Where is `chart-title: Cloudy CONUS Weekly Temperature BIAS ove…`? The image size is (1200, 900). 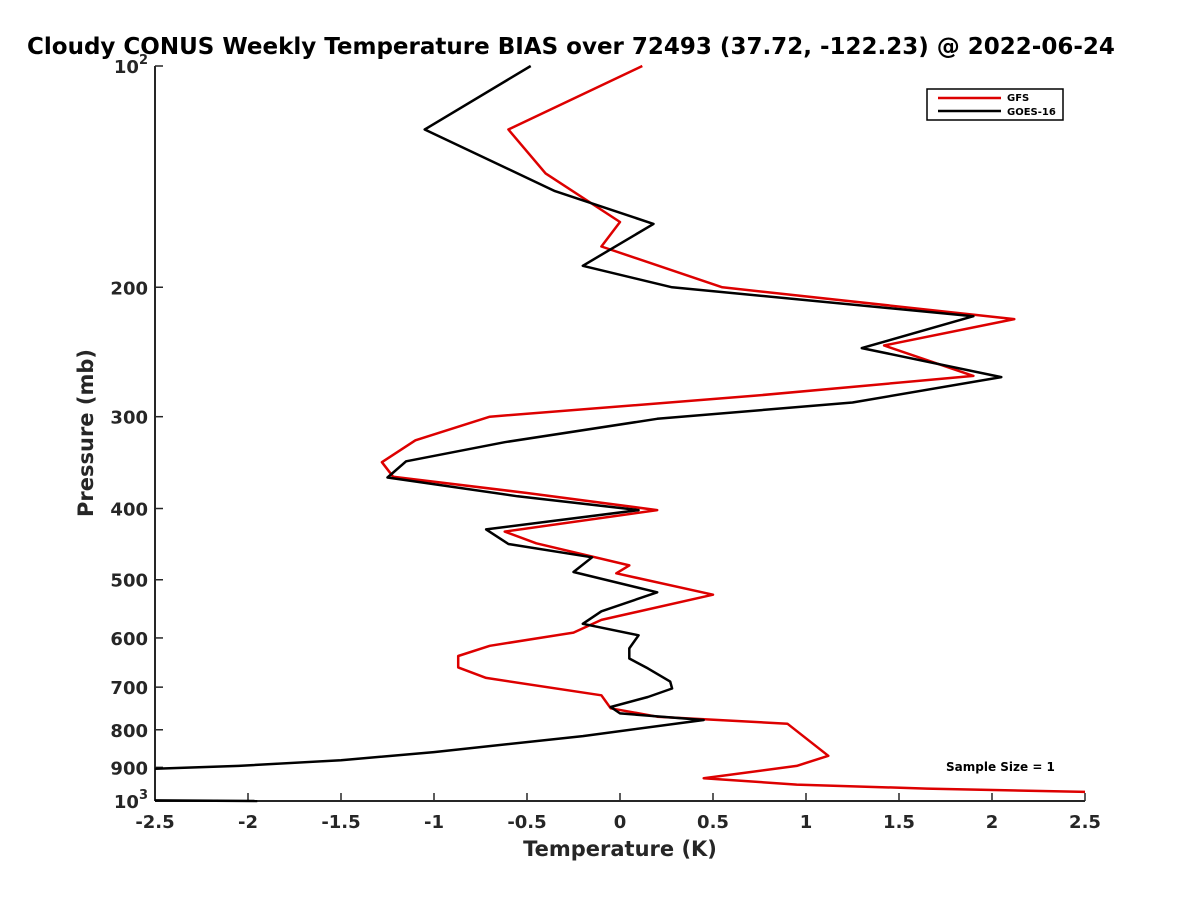
chart-title: Cloudy CONUS Weekly Temperature BIAS ove… is located at coordinates (571, 47).